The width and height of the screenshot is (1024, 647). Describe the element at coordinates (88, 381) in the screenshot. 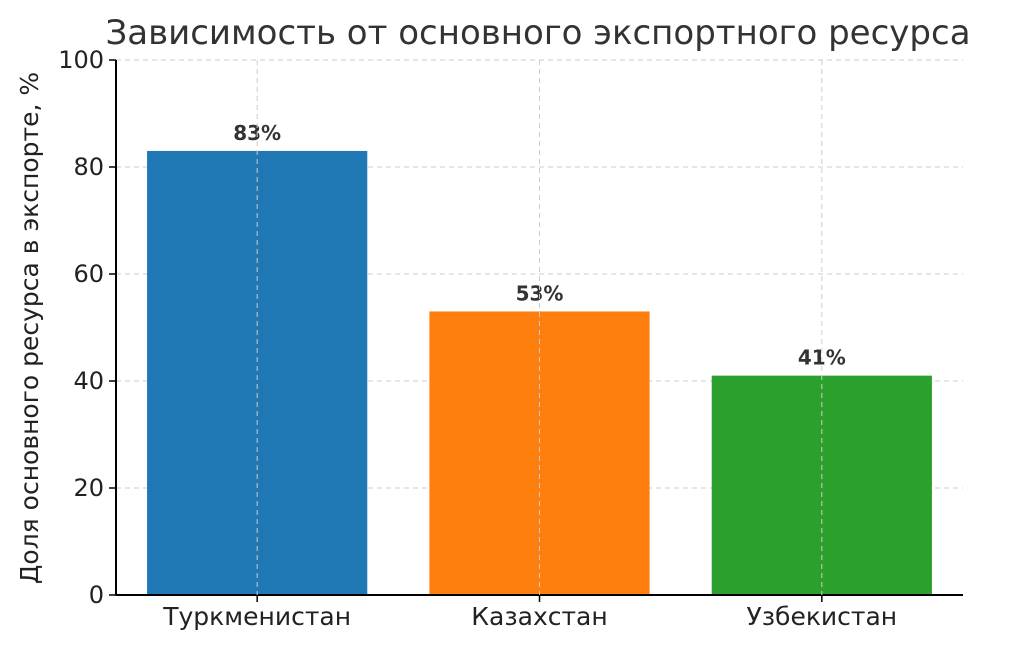

I see `y-tick-label: 40` at that location.